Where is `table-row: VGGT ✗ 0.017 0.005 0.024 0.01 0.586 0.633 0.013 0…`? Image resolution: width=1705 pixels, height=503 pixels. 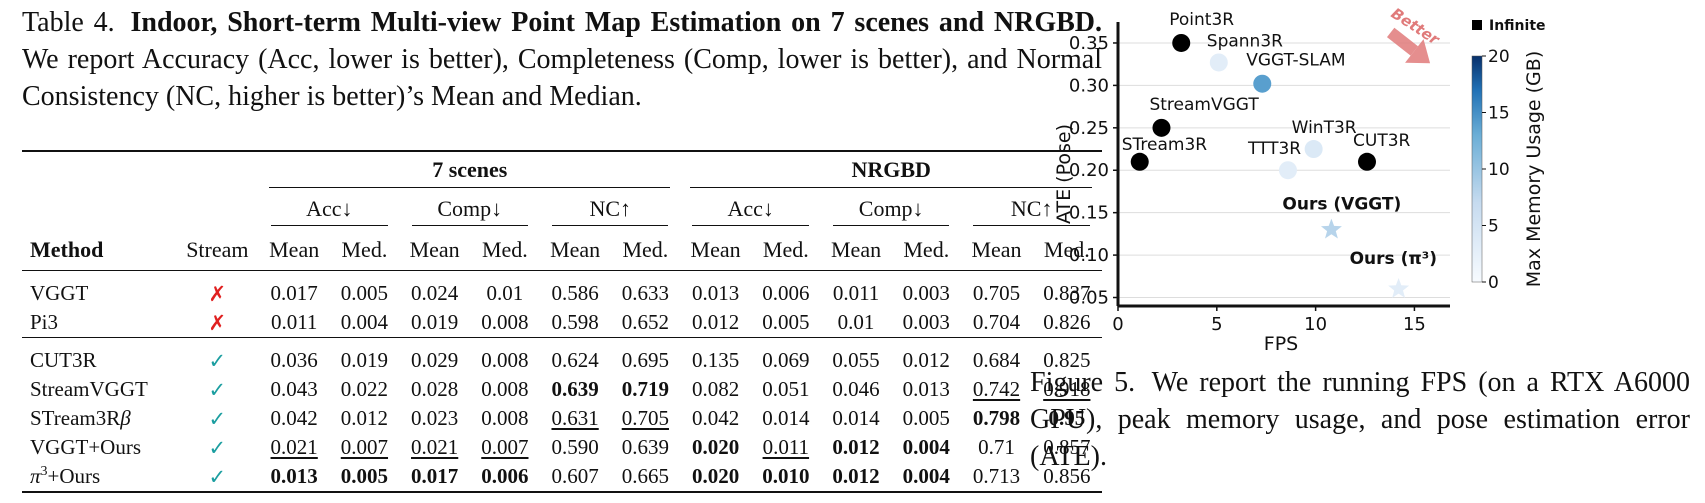
table-row: VGGT ✗ 0.017 0.005 0.024 0.01 0.586 0.633 0.013 0… is located at coordinates (562, 290).